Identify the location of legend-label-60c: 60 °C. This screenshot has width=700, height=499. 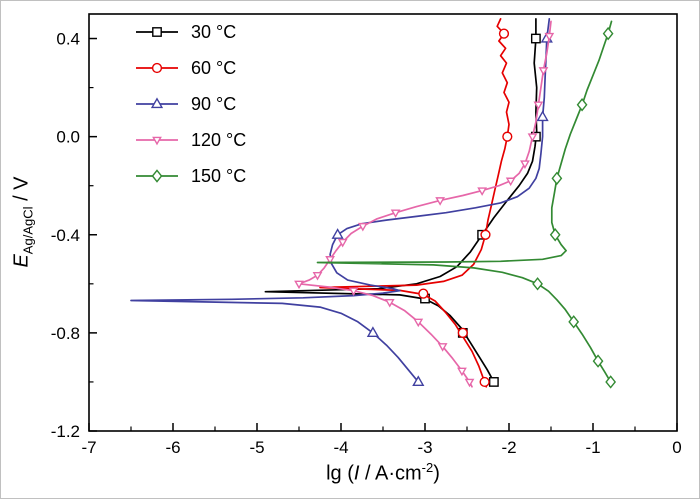
(214, 67).